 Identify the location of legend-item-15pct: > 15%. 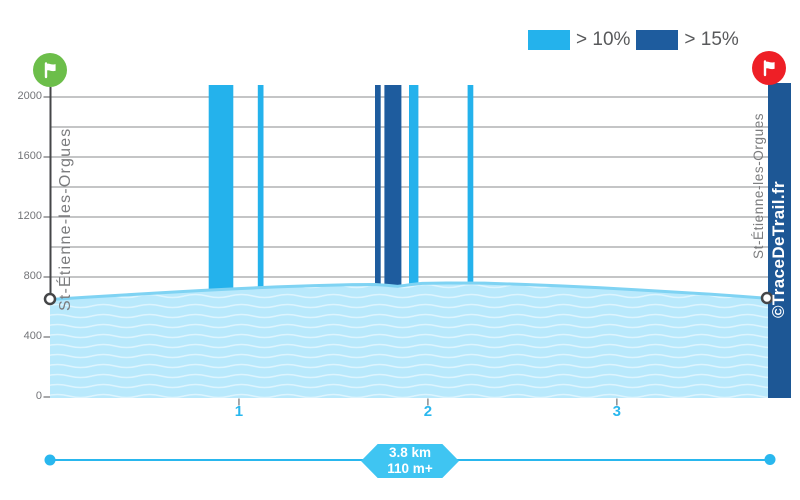
(687, 39).